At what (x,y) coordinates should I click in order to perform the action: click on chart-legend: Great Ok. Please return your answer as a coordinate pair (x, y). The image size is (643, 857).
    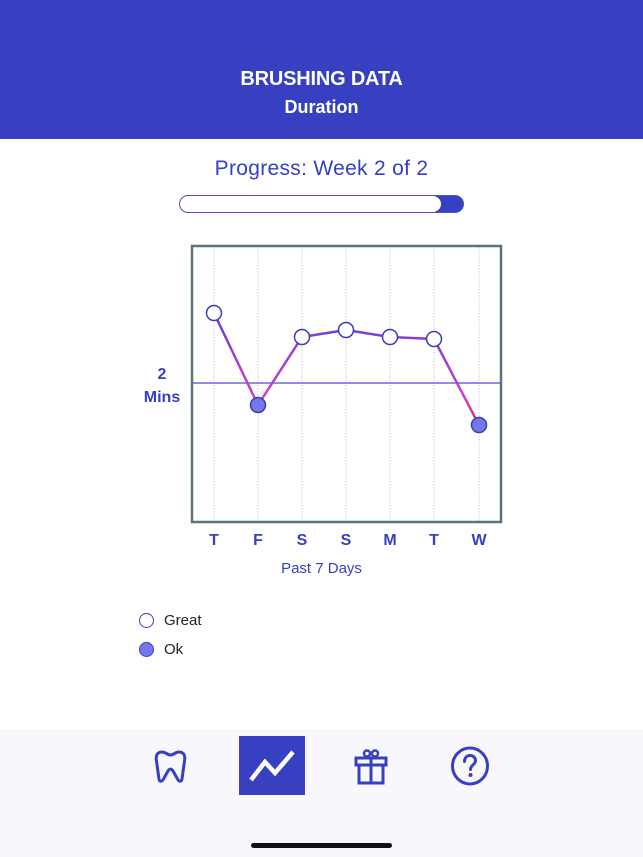
    Looking at the image, I should click on (170, 635).